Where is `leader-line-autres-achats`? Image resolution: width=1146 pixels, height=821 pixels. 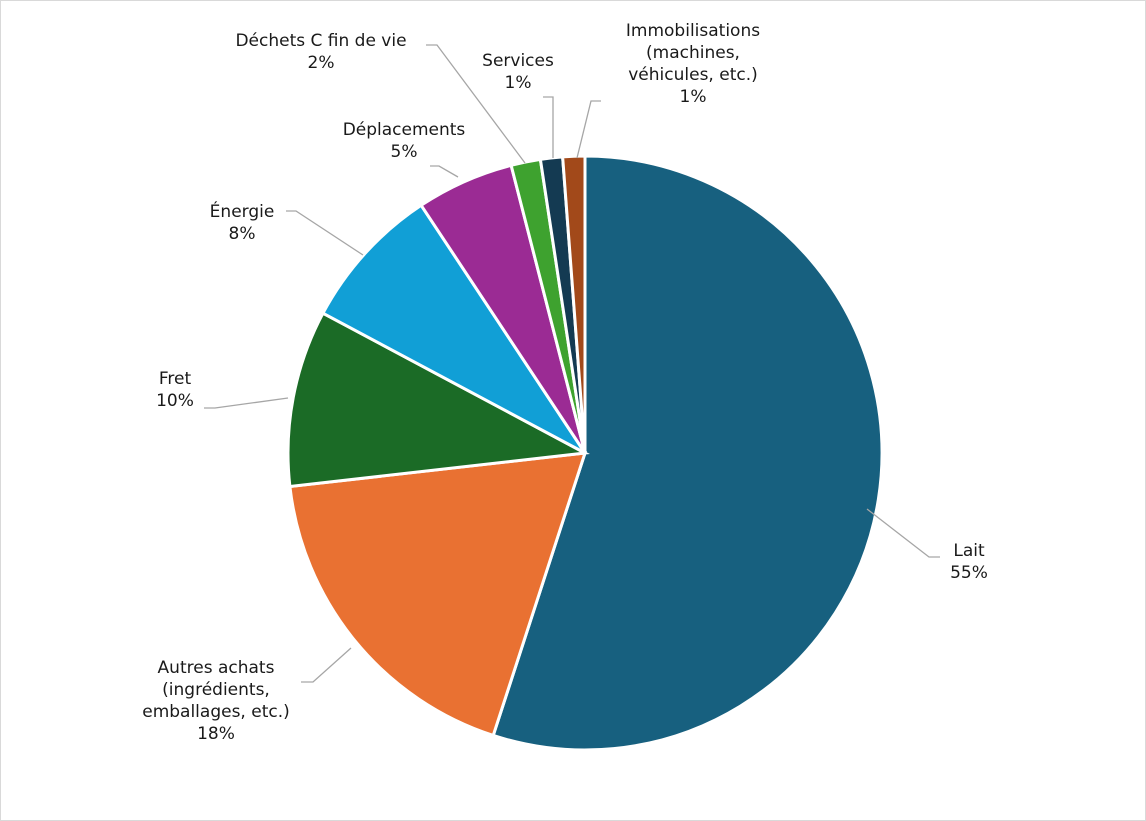 leader-line-autres-achats is located at coordinates (326, 665).